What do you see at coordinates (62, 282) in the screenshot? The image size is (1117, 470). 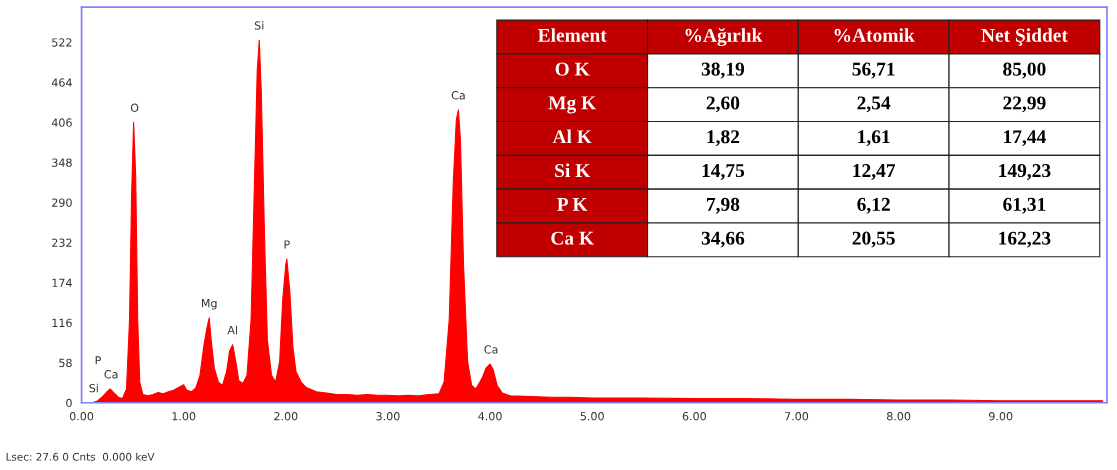 I see `y-tick-label: 174` at bounding box center [62, 282].